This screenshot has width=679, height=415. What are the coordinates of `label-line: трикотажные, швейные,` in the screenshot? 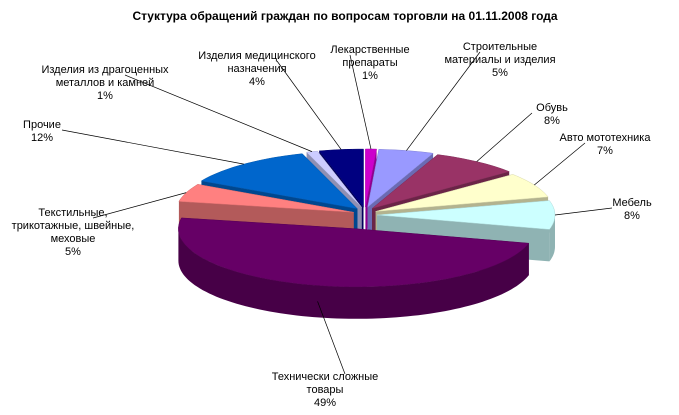 It's located at (73, 226).